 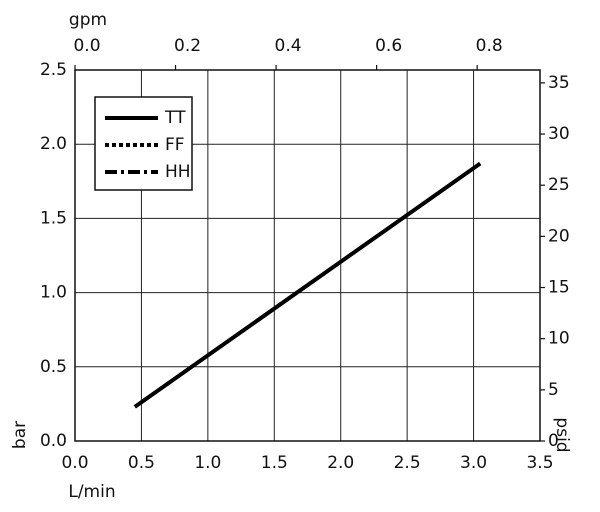 I want to click on x-tick-label: 2.0, so click(x=340, y=463).